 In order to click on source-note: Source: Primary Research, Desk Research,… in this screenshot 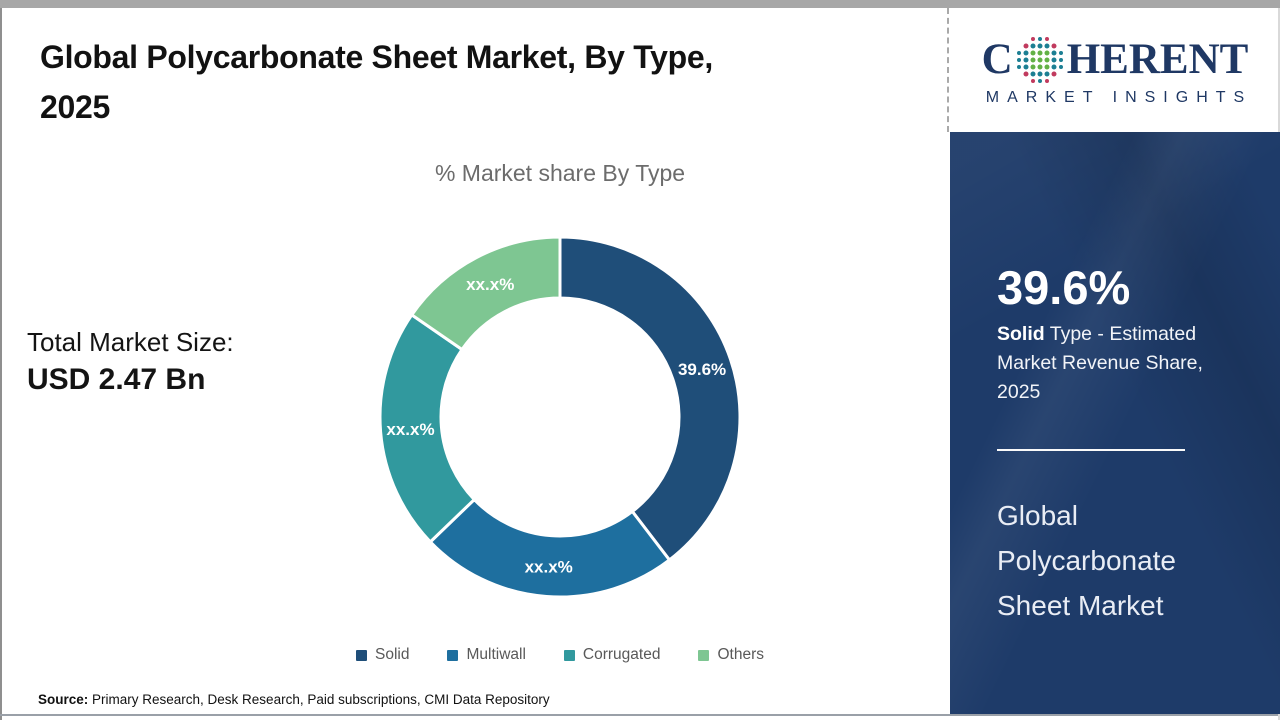, I will do `click(294, 699)`.